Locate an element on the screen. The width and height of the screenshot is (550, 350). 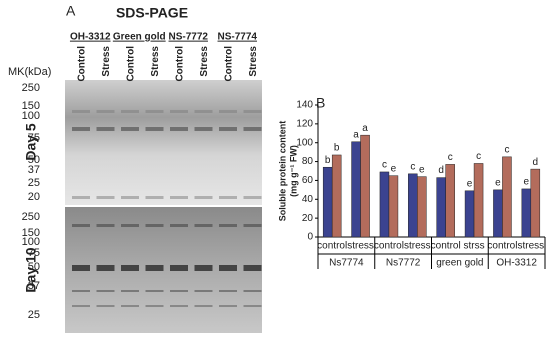
y-axis-label: (mg g⁻¹ FW) is located at coordinates (293, 171).